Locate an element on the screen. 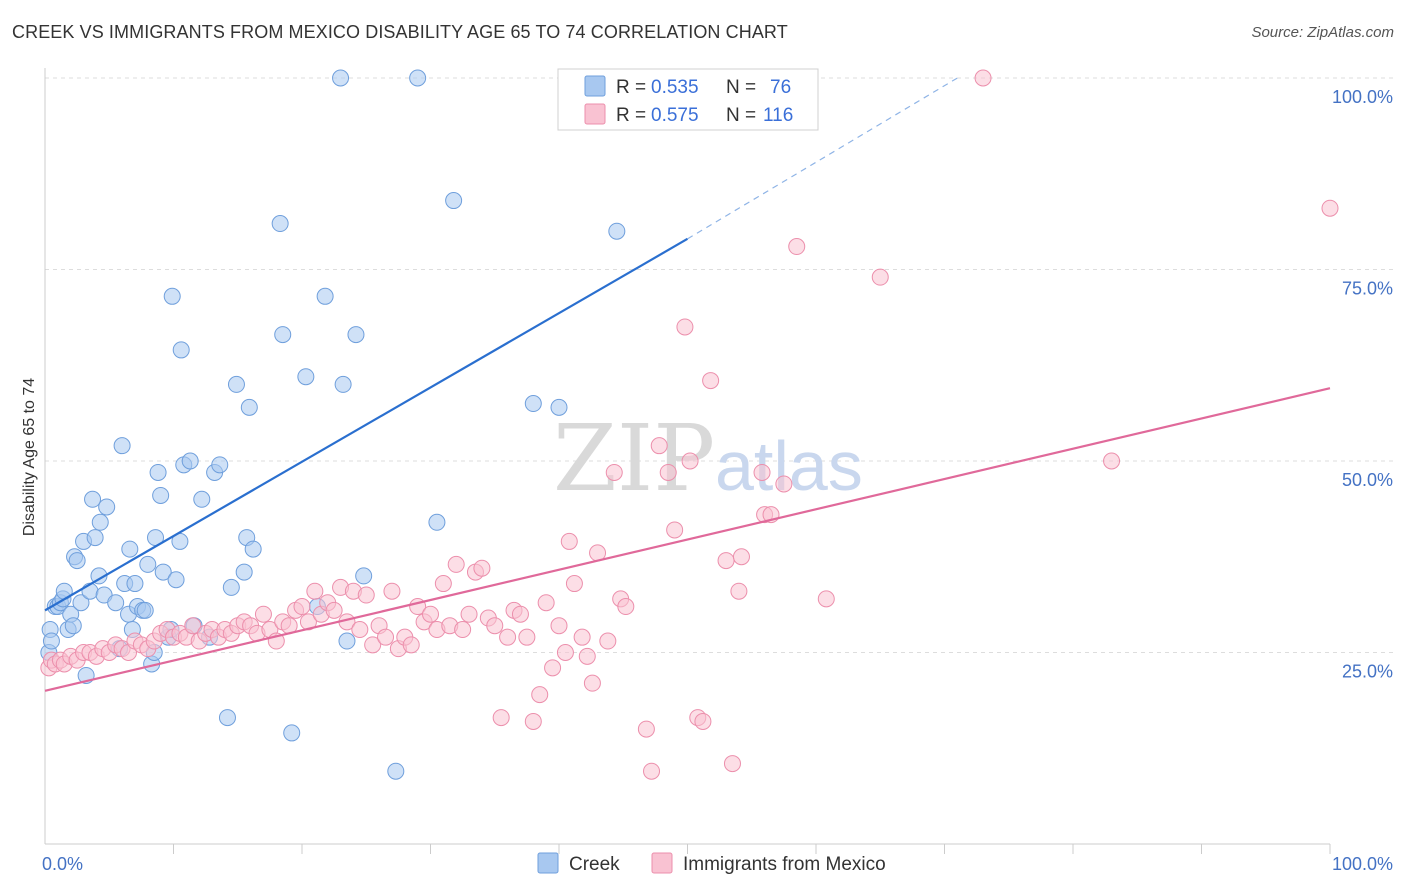  x-tick-label-left: 0.0% is located at coordinates (62, 864).